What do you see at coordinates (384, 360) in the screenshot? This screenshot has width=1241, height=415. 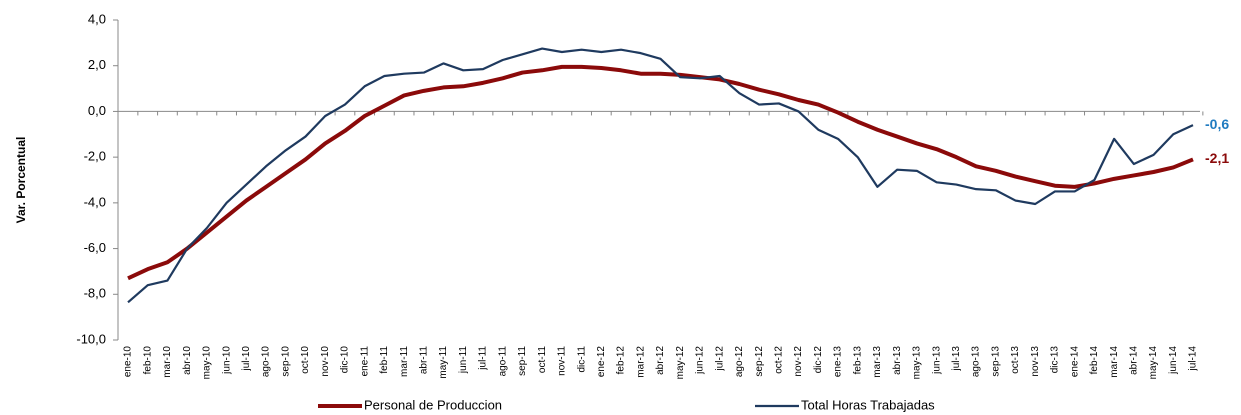 I see `x-tick-label: feb-11` at bounding box center [384, 360].